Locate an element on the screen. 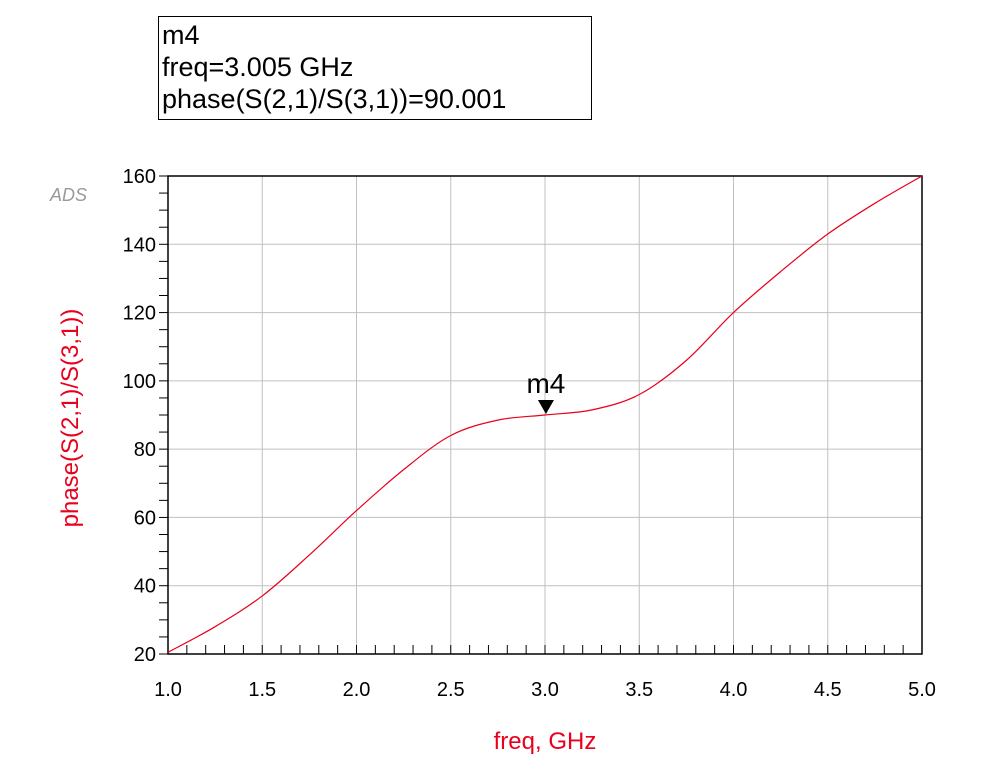 The height and width of the screenshot is (761, 1006). marker-label-0: m4 is located at coordinates (545, 383).